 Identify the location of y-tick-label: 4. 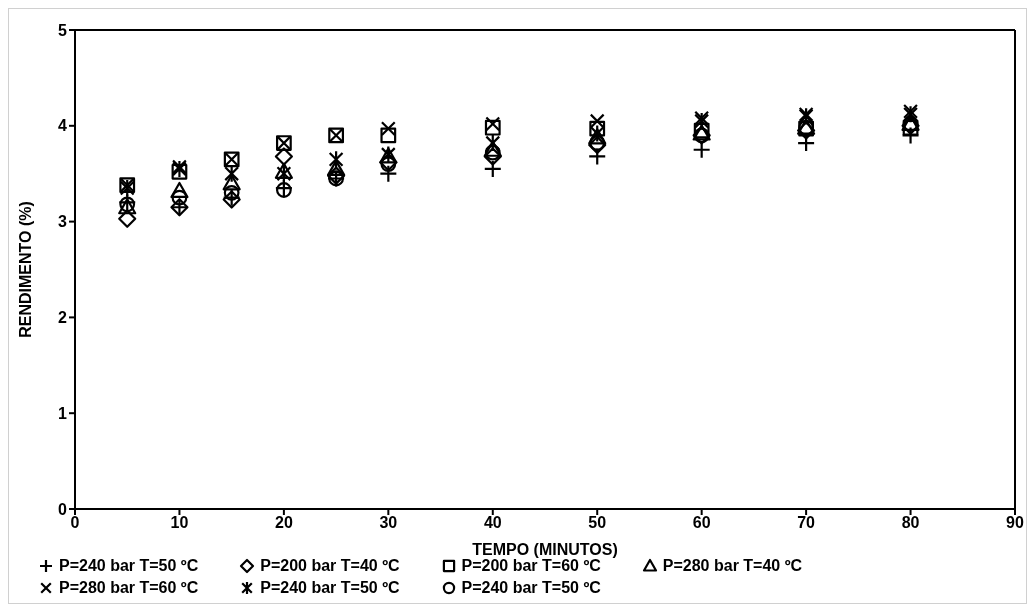
(63, 126).